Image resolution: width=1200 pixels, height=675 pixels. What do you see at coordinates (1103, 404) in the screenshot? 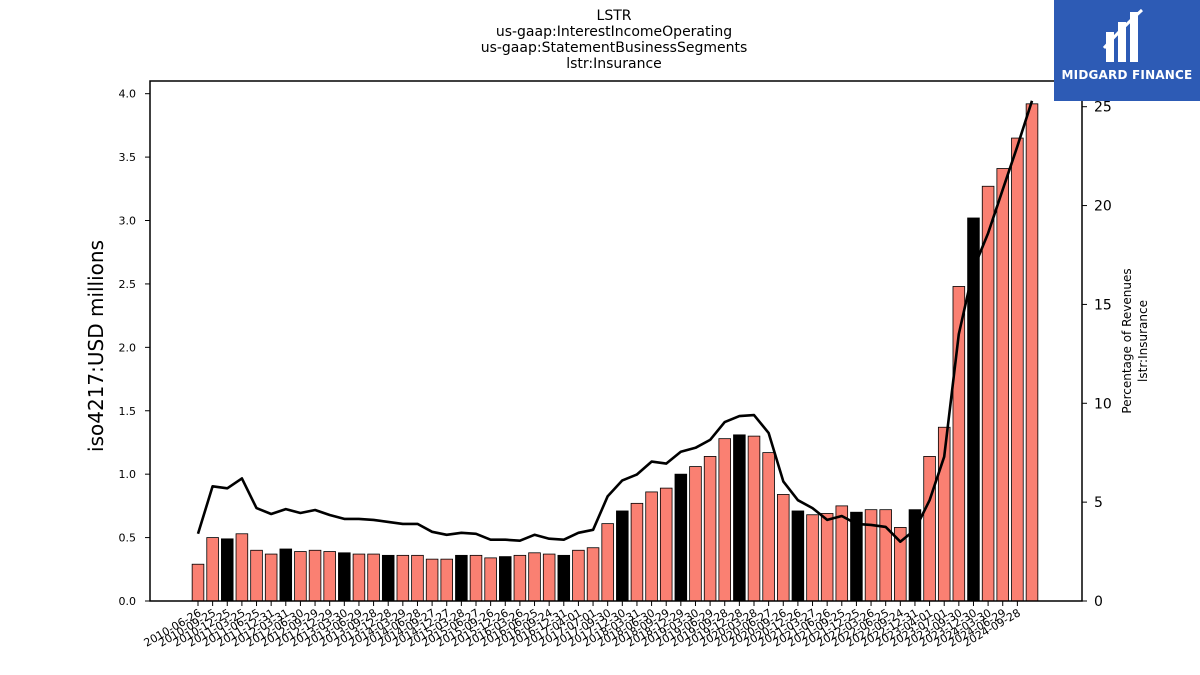
I see `ytick-label-right: 10` at bounding box center [1103, 404].